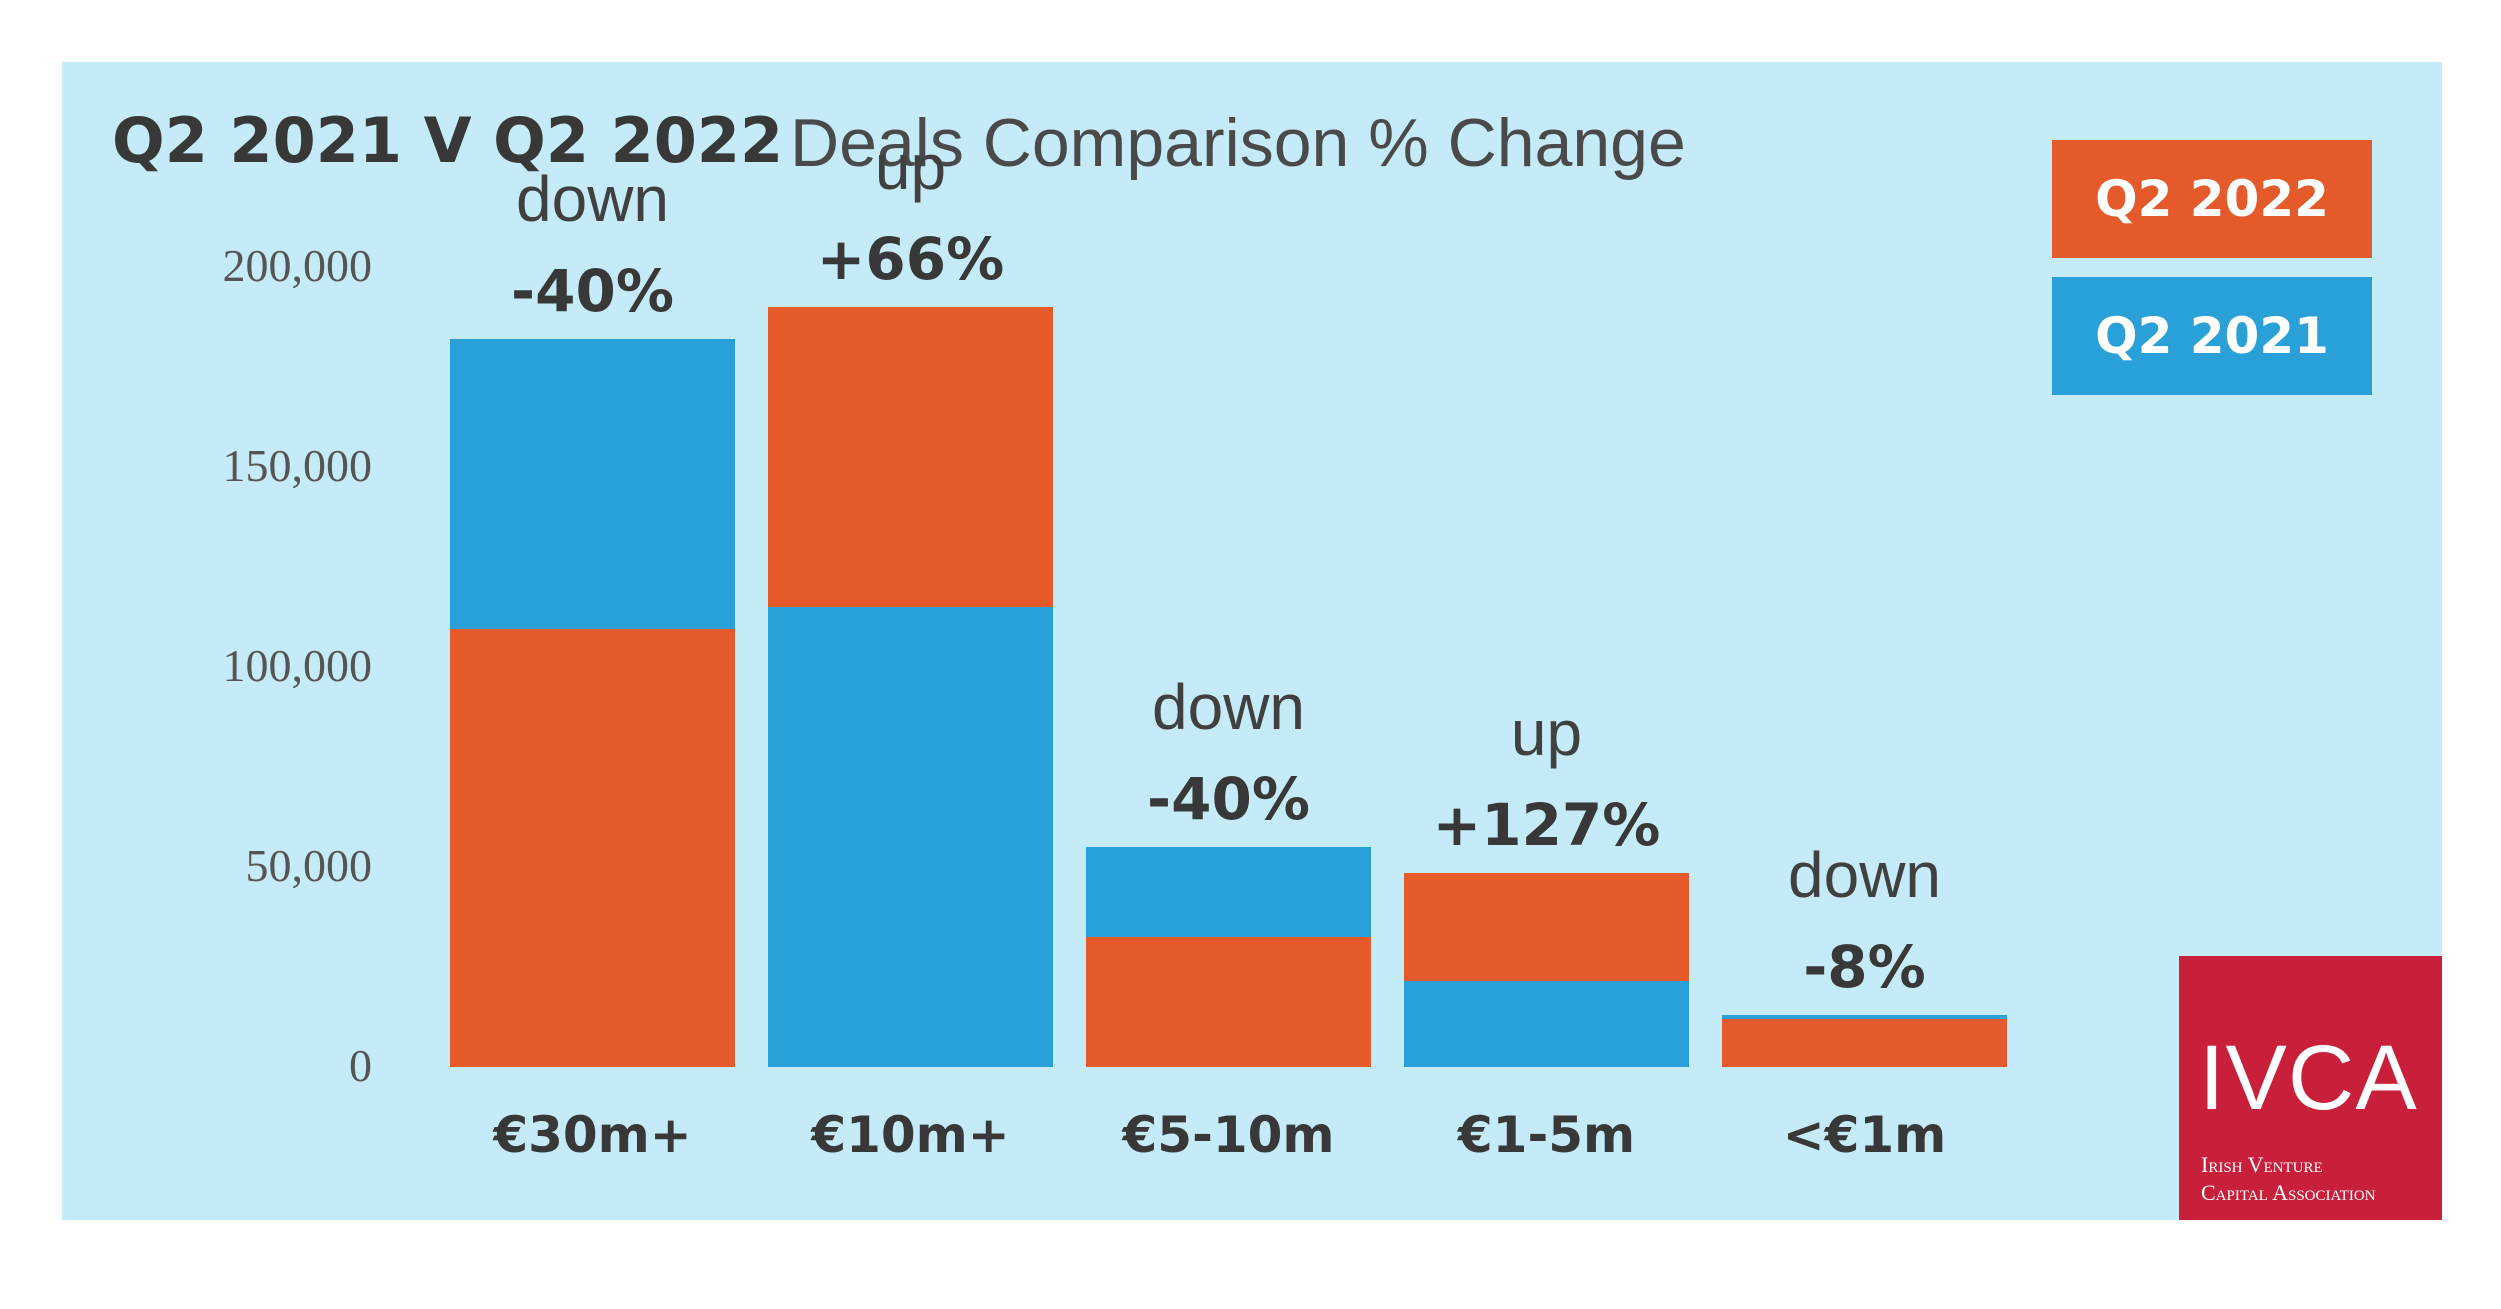 This screenshot has height=1309, width=2501. Describe the element at coordinates (2288, 1192) in the screenshot. I see `logo-tagline-line2: Capital Association` at that location.